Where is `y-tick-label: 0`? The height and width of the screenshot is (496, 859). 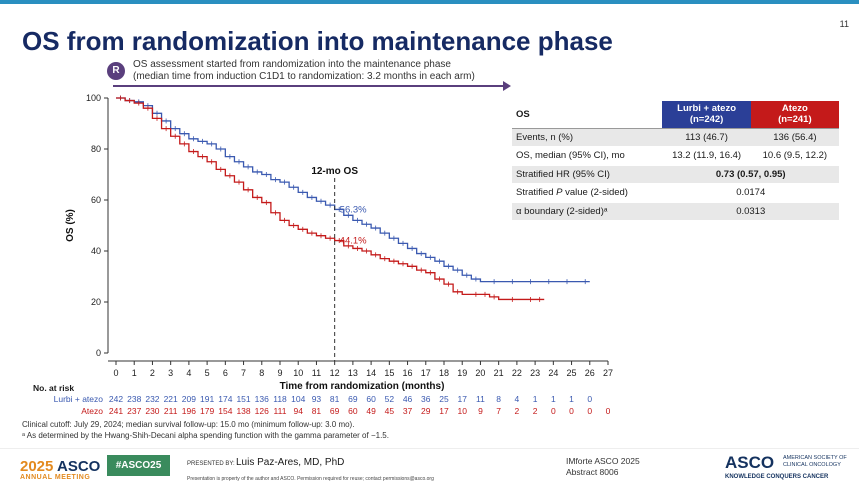 y-tick-label: 0 is located at coordinates (98, 353).